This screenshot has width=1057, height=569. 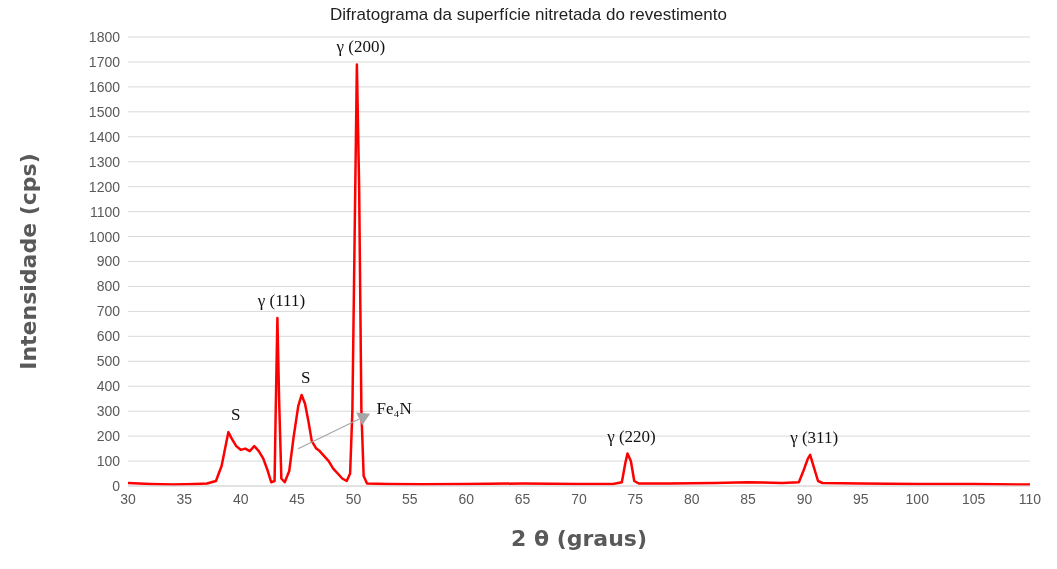 What do you see at coordinates (861, 498) in the screenshot?
I see `x-tick-label: 95` at bounding box center [861, 498].